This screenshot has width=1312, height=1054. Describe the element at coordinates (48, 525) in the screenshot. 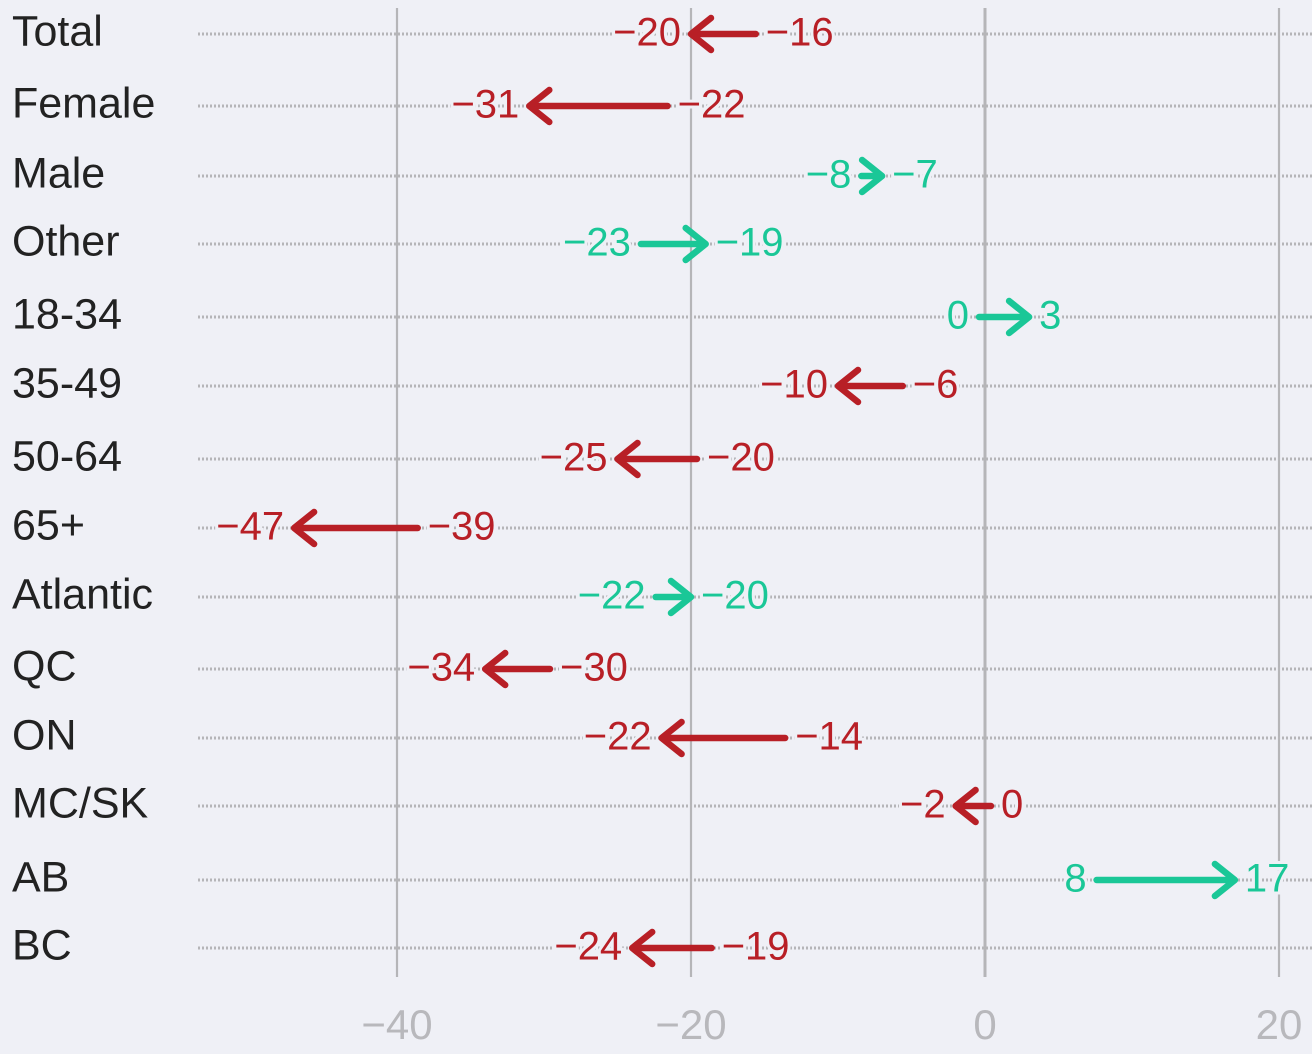

I see `row-label: 65+` at that location.